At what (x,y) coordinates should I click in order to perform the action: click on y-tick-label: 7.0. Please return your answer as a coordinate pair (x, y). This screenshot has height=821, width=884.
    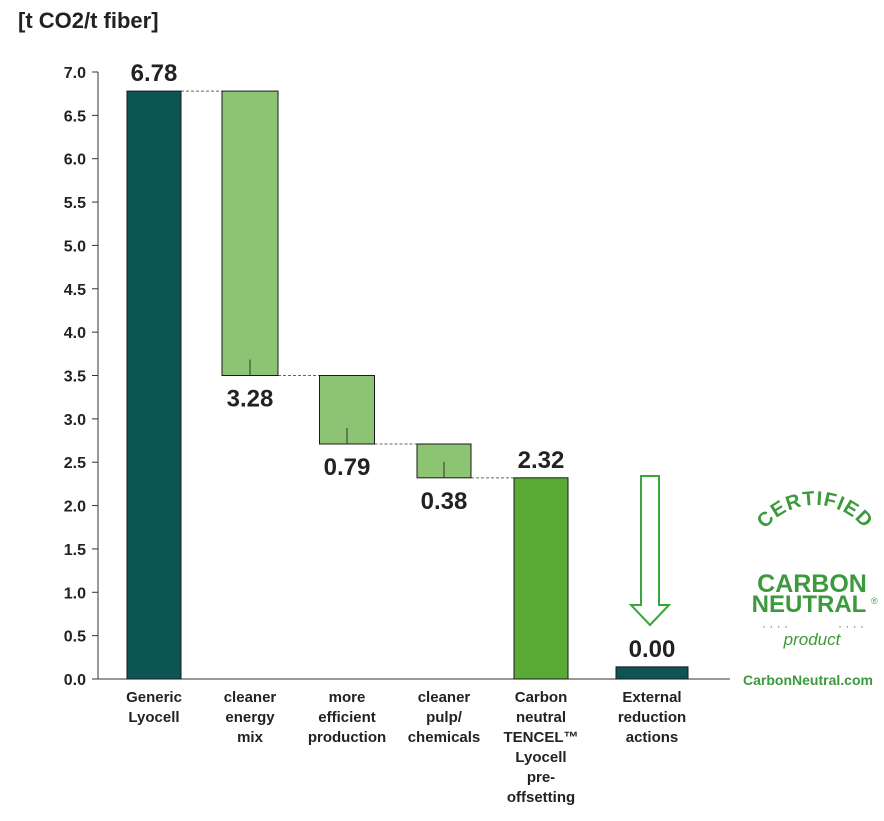
    Looking at the image, I should click on (75, 73).